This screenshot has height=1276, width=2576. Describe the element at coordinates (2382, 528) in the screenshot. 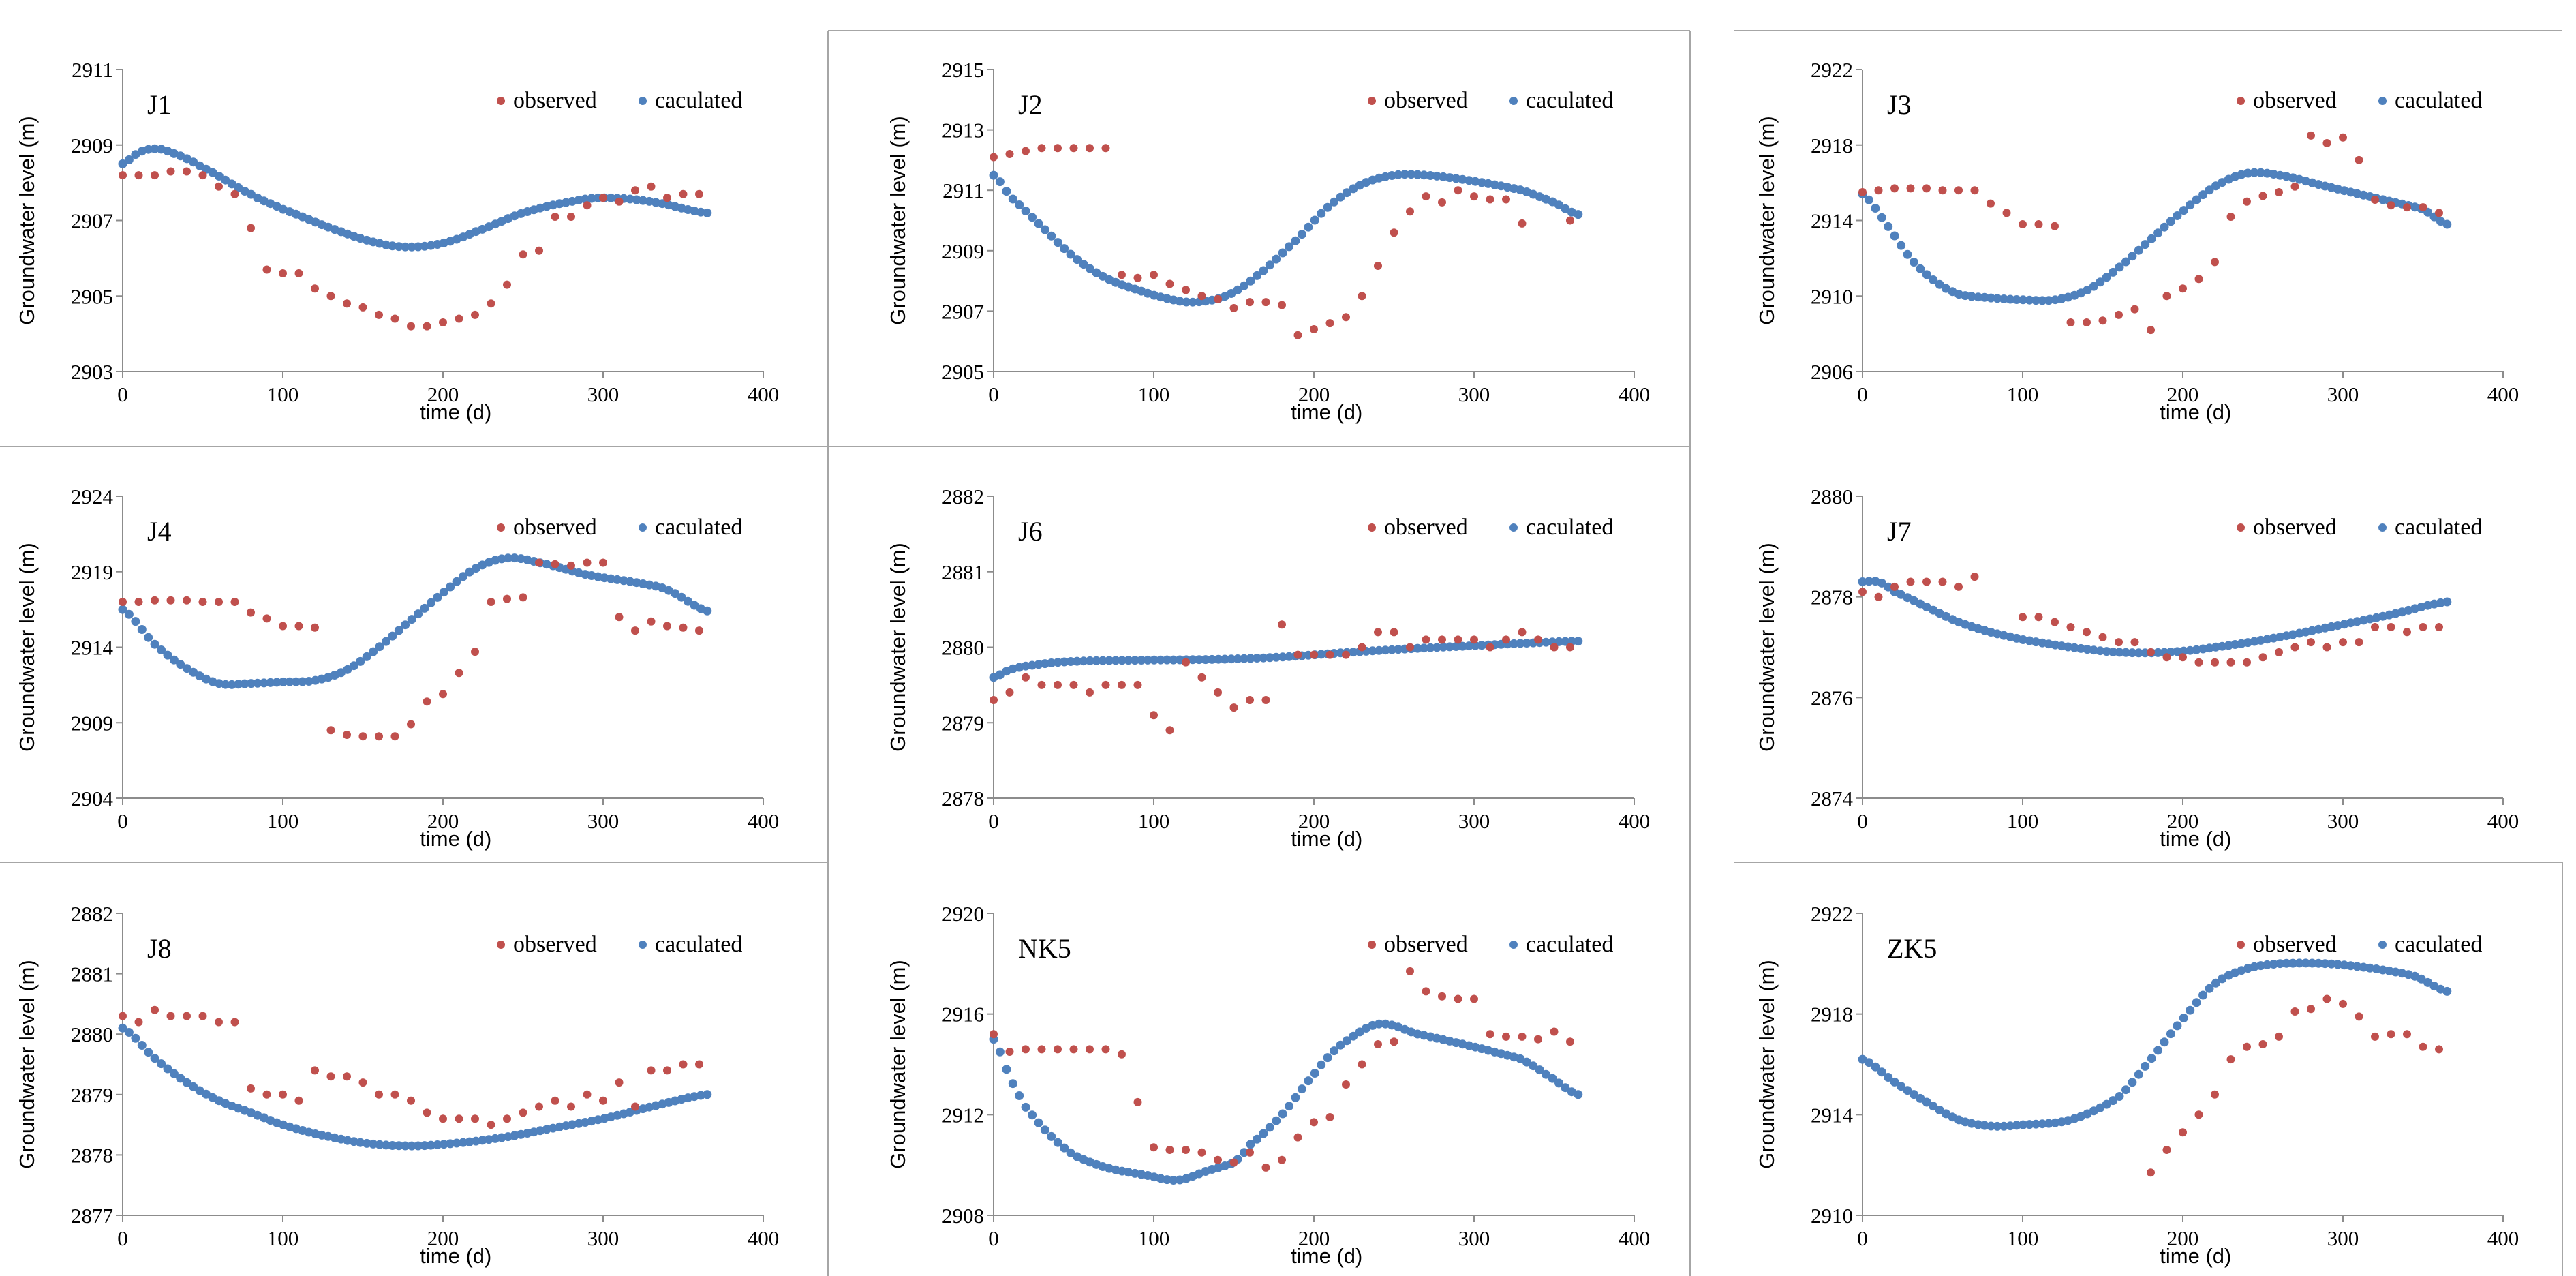

I see `legend-marker-caculated` at that location.